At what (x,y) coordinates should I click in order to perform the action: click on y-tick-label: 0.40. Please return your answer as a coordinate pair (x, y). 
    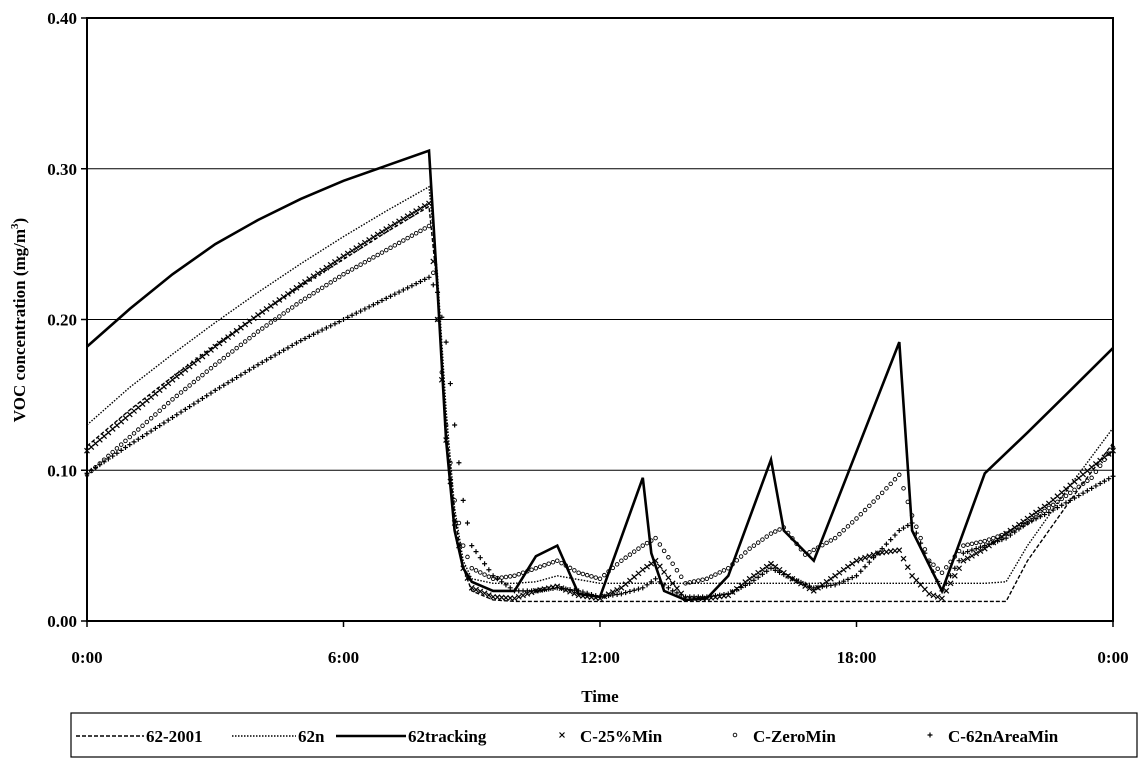
    Looking at the image, I should click on (62, 18).